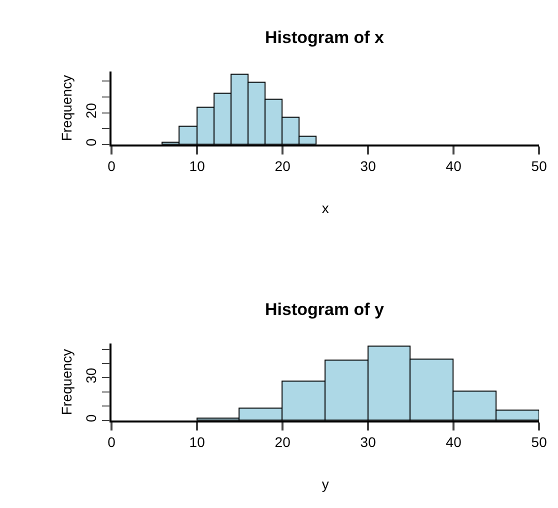  What do you see at coordinates (325, 309) in the screenshot?
I see `chart-title: Histogram of y` at bounding box center [325, 309].